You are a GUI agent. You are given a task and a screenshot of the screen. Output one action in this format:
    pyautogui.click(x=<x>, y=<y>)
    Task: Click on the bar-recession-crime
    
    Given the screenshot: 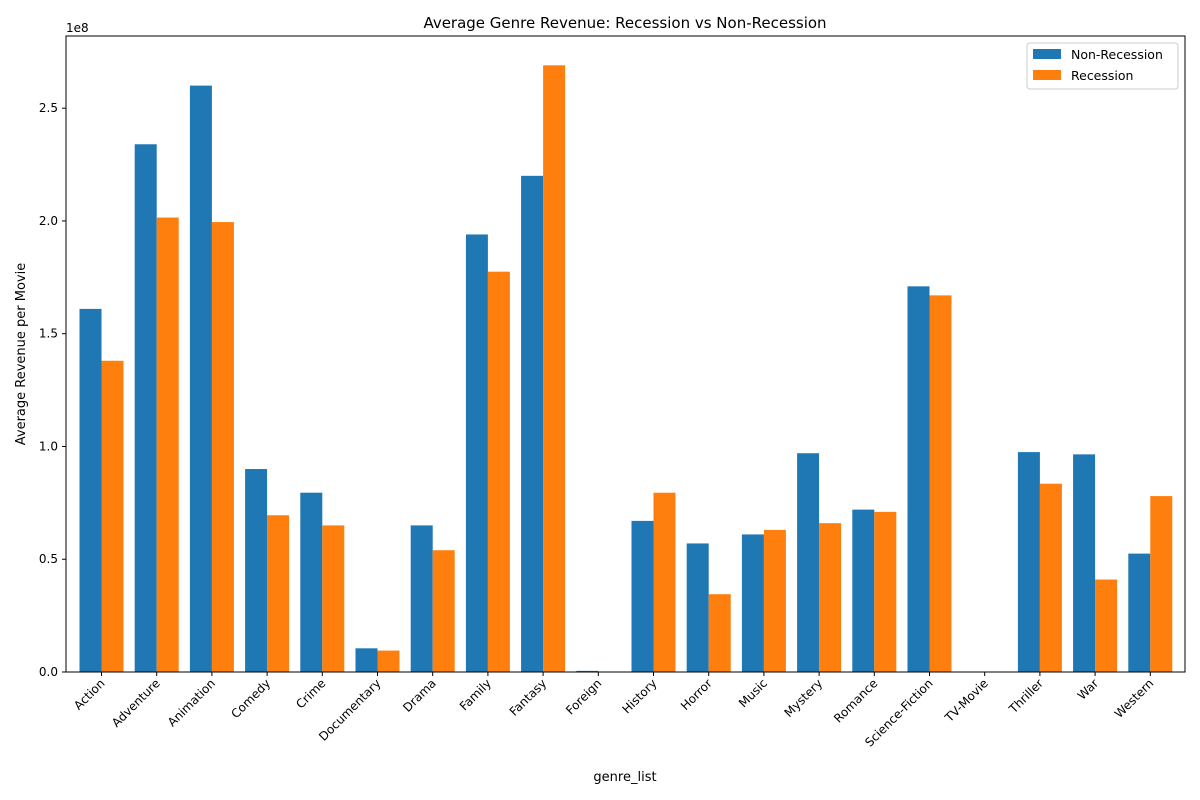 What is the action you would take?
    pyautogui.click(x=333, y=598)
    